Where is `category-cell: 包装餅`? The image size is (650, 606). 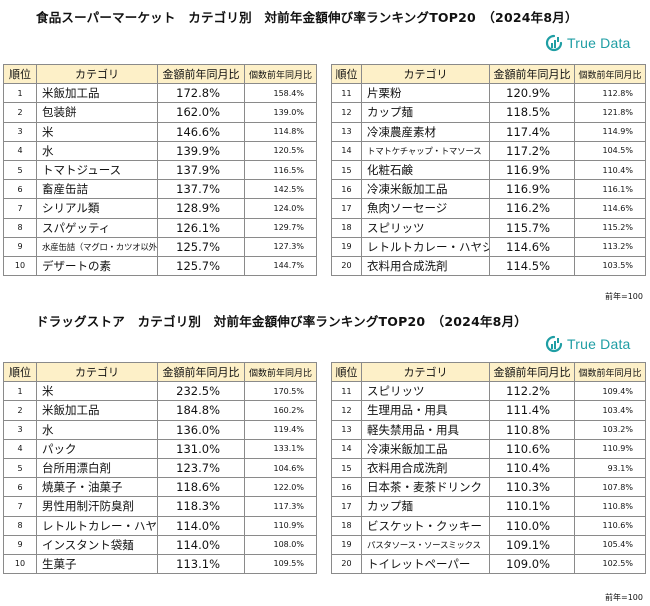
category-cell: 包装餅 is located at coordinates (97, 112).